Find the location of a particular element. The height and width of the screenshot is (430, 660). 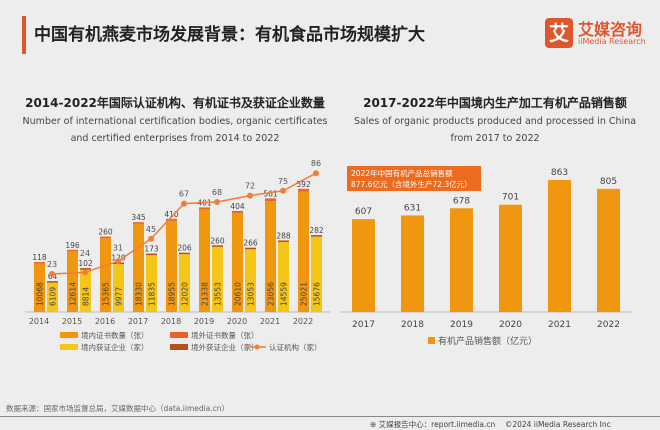

data-label-domestic-enterprises: 8814 is located at coordinates (86, 296).